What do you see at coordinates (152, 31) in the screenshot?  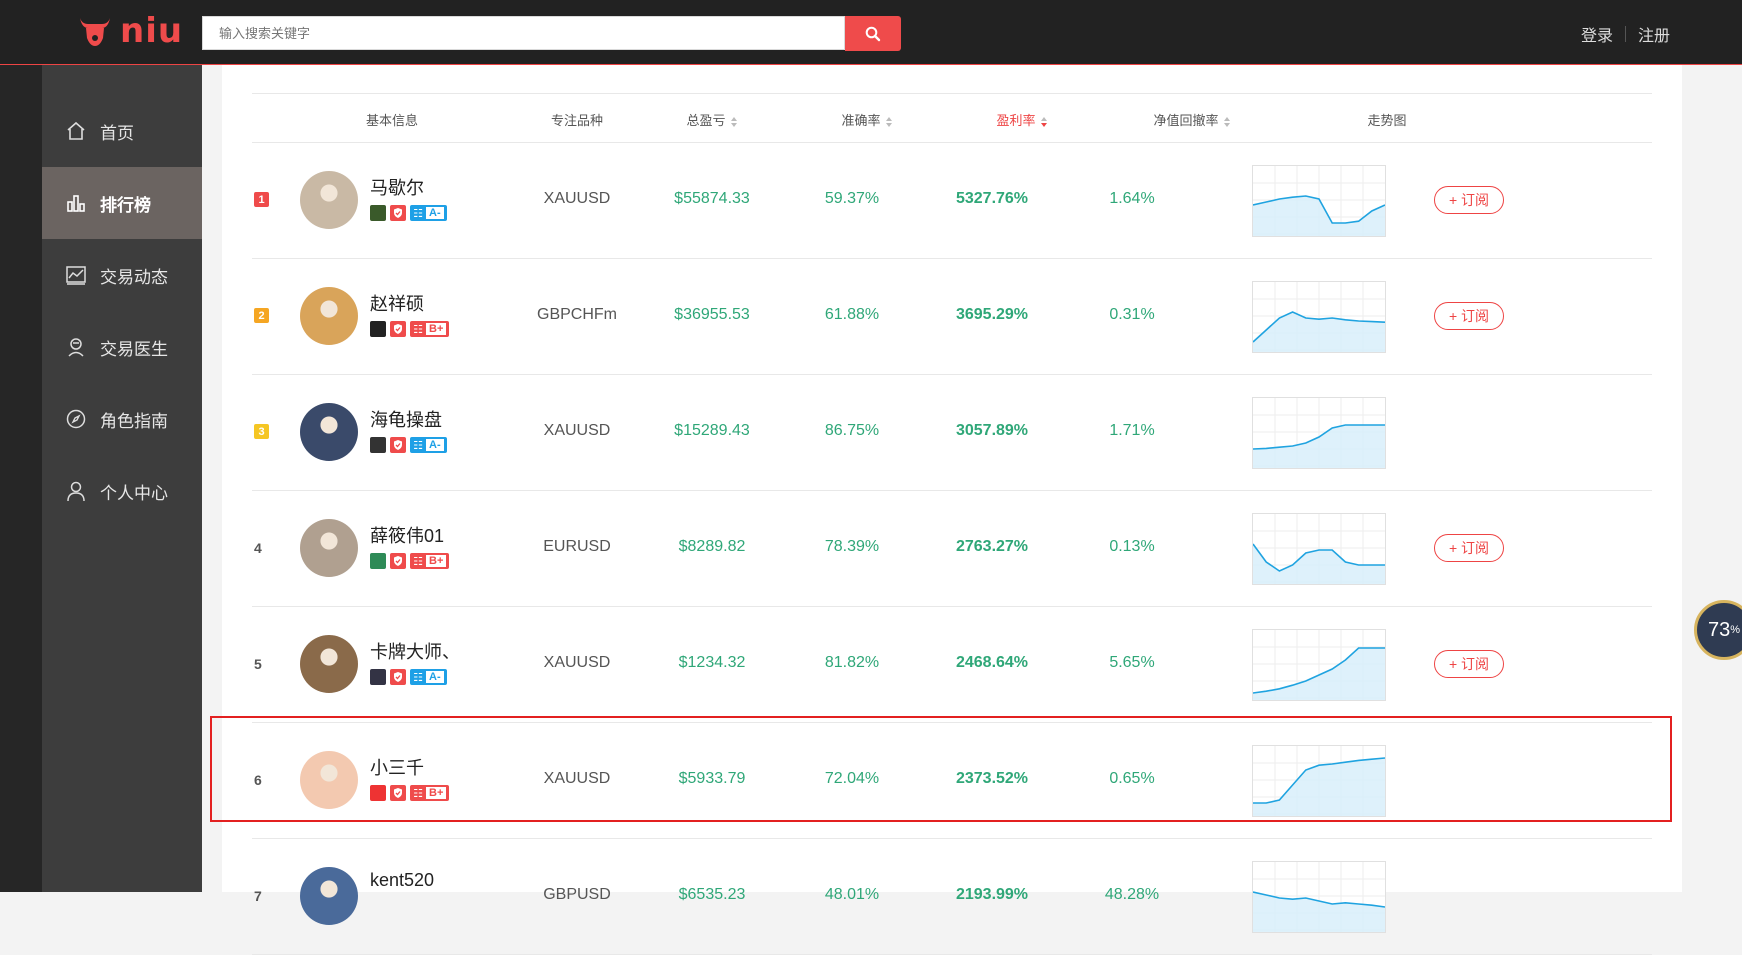 I see `logo-text: niu` at bounding box center [152, 31].